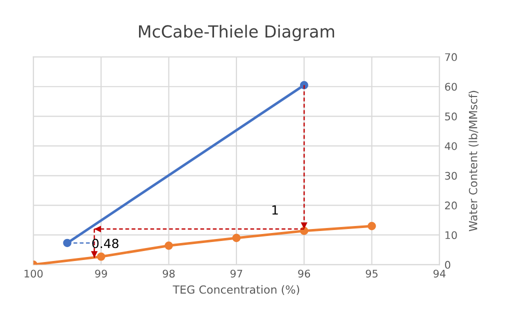 The image size is (514, 335). What do you see at coordinates (33, 274) in the screenshot?
I see `x-tick-label: 100` at bounding box center [33, 274].